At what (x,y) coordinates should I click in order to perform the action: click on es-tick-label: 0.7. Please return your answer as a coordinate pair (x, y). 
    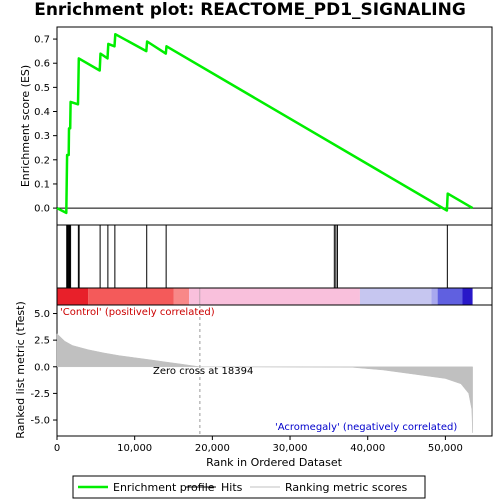
    Looking at the image, I should click on (42, 40).